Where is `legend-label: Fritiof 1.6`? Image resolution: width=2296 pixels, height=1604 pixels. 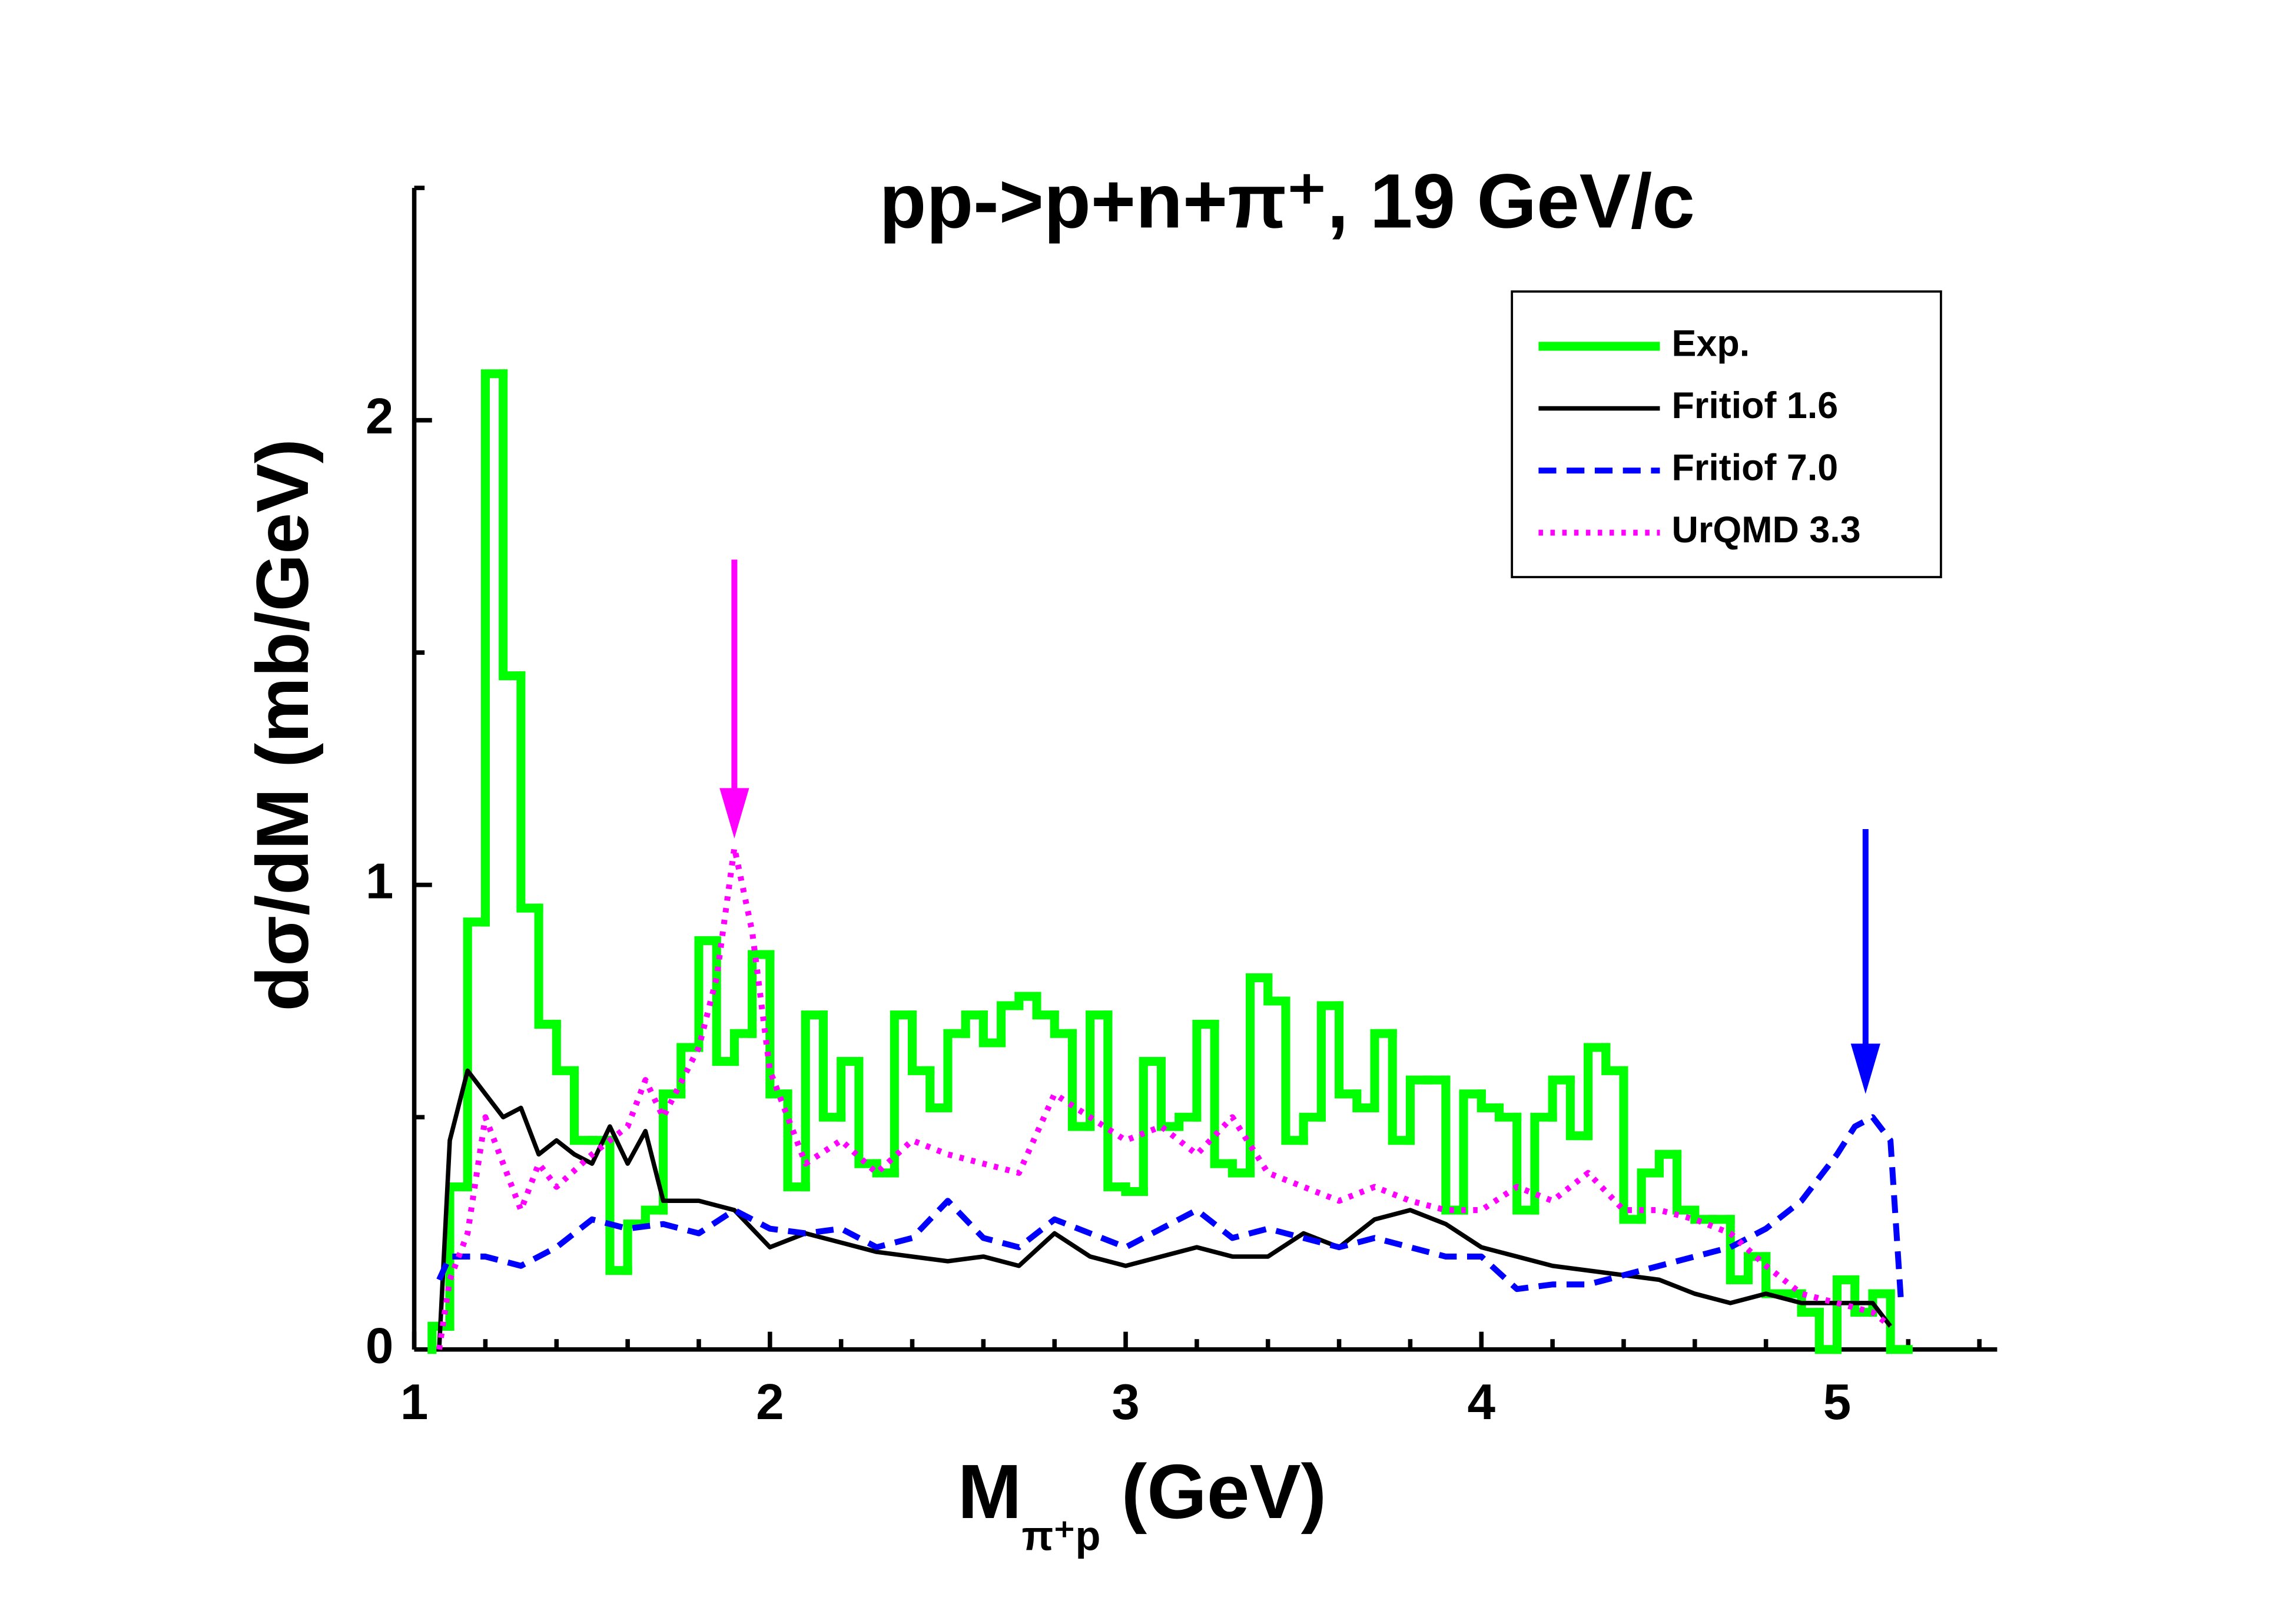 legend-label: Fritiof 1.6 is located at coordinates (1755, 406).